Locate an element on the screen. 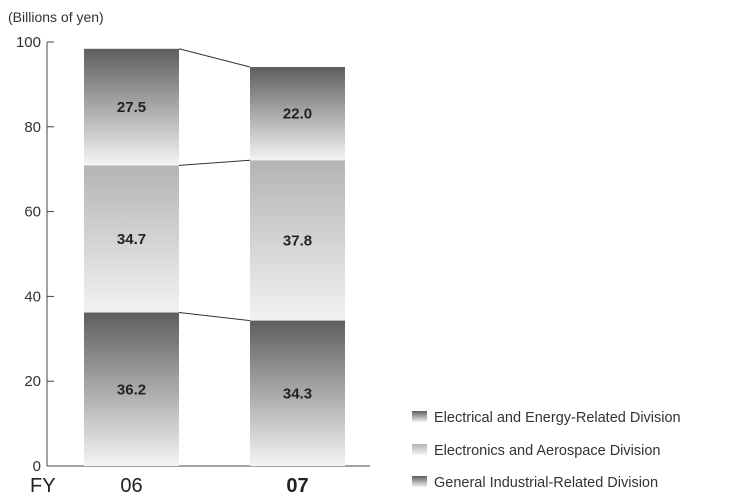 This screenshot has width=737, height=496. fy-prefix-label: FY is located at coordinates (43, 485).